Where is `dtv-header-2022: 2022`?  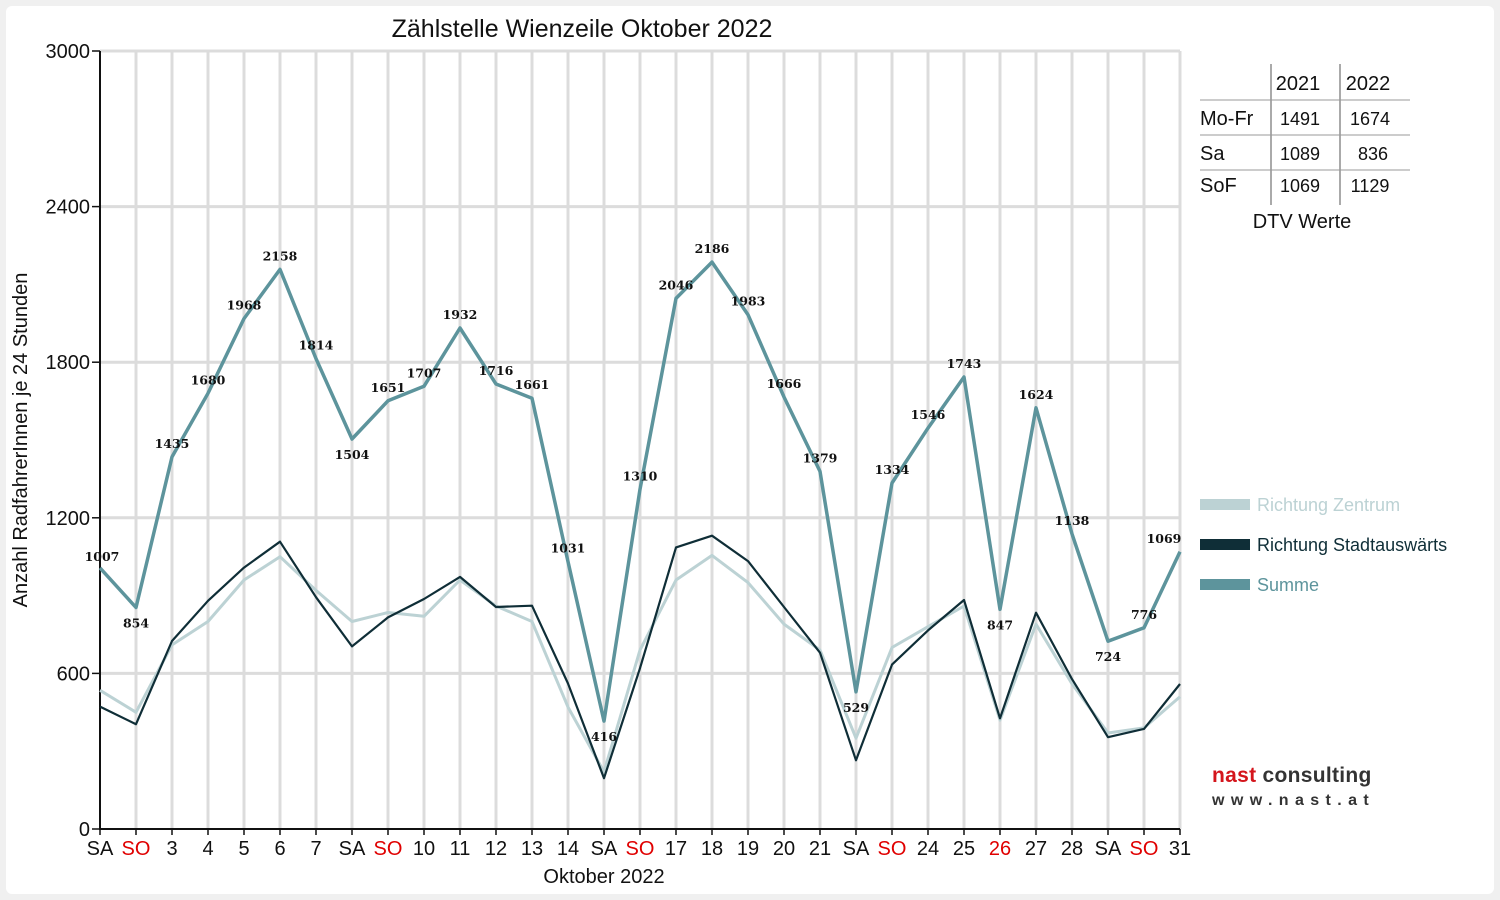 dtv-header-2022: 2022 is located at coordinates (1368, 84).